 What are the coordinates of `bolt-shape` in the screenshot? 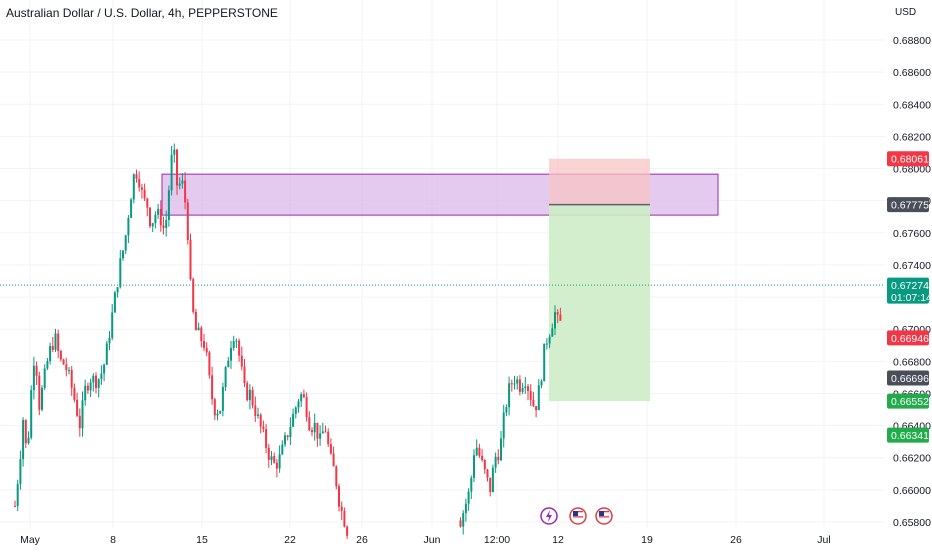 It's located at (549, 516).